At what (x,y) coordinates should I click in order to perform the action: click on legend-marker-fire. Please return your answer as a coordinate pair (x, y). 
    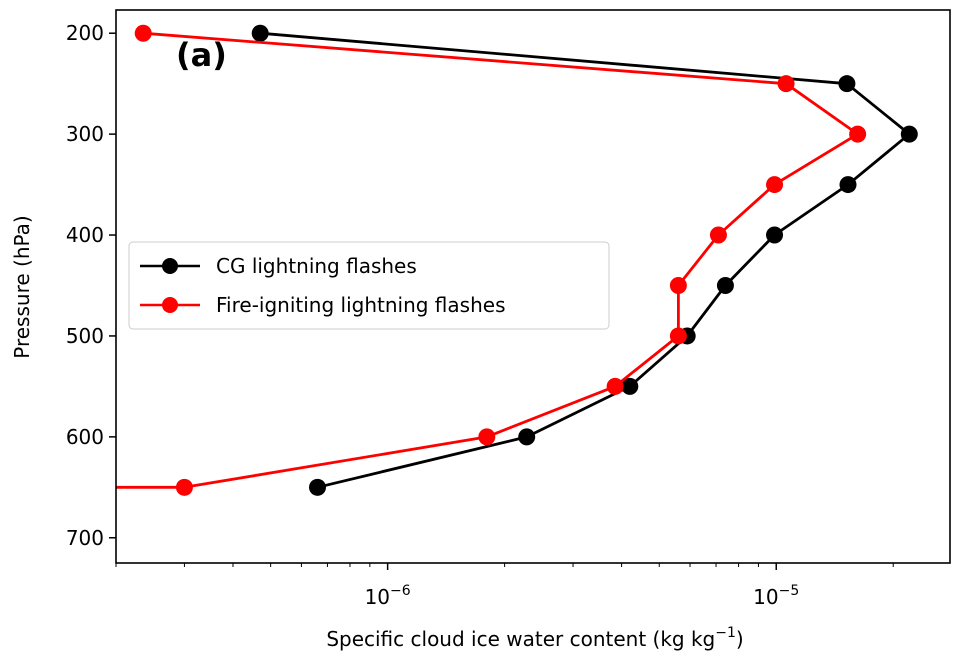
    Looking at the image, I should click on (170, 305).